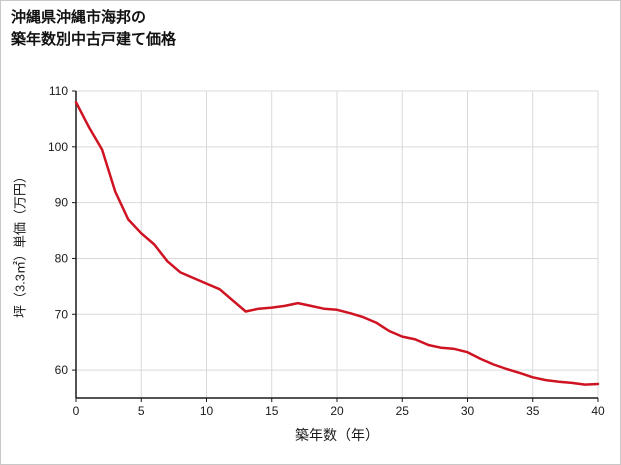 The width and height of the screenshot is (621, 465). Describe the element at coordinates (62, 258) in the screenshot. I see `y-tick-label: 80` at that location.